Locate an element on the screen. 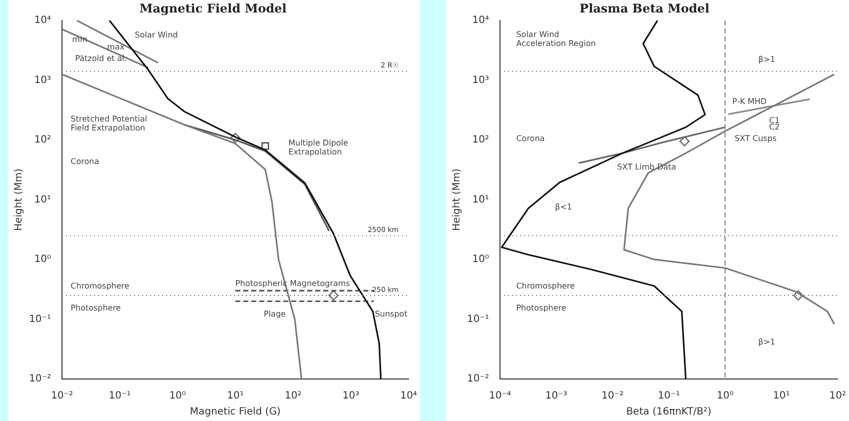 This screenshot has height=421, width=849. annotation: C2 is located at coordinates (774, 127).